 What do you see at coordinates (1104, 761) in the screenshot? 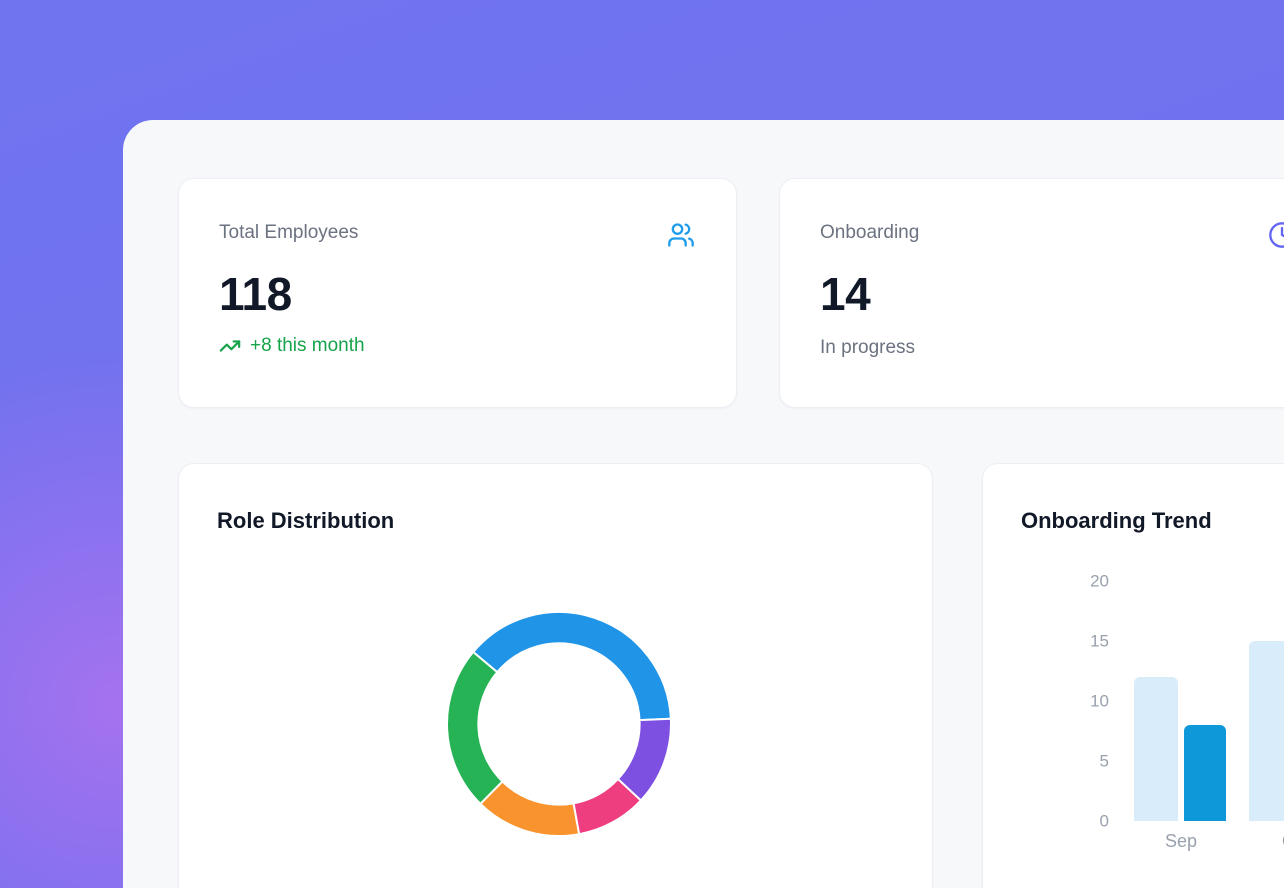
I see `y-axis-tick: 5` at bounding box center [1104, 761].